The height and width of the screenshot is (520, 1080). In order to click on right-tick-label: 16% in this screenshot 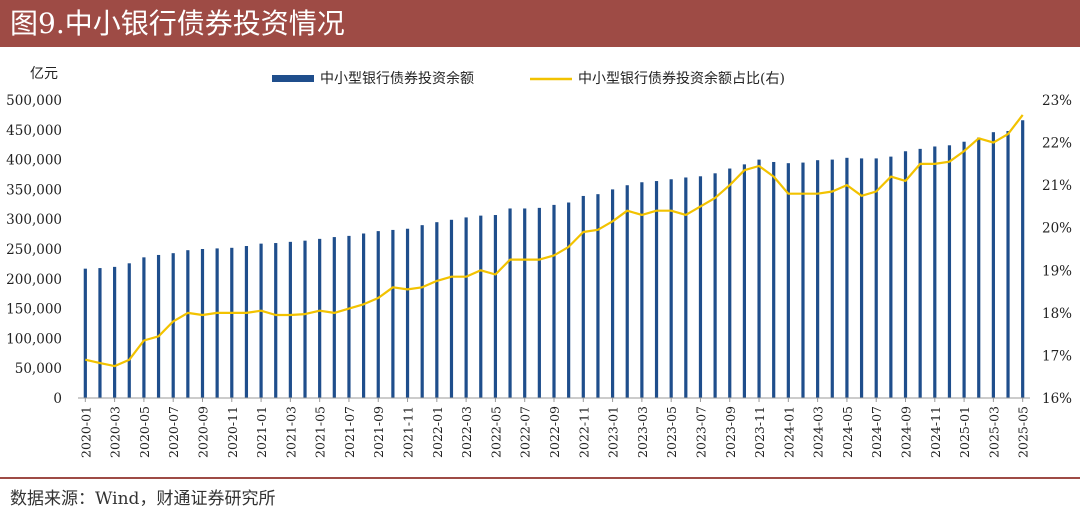, I will do `click(1057, 399)`.